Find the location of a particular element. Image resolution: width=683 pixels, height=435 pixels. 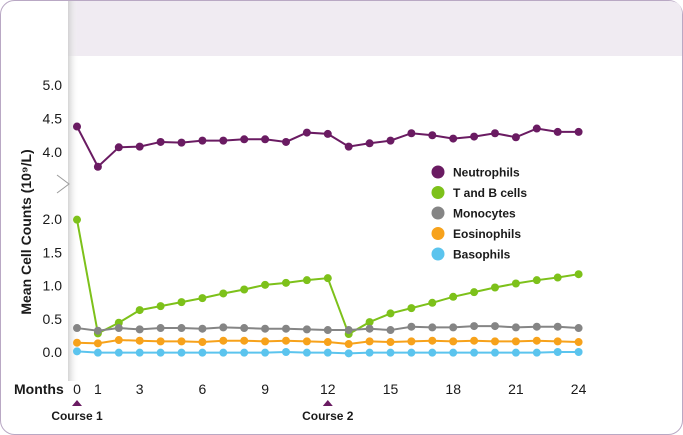

x-tick-label: 6 is located at coordinates (203, 389).